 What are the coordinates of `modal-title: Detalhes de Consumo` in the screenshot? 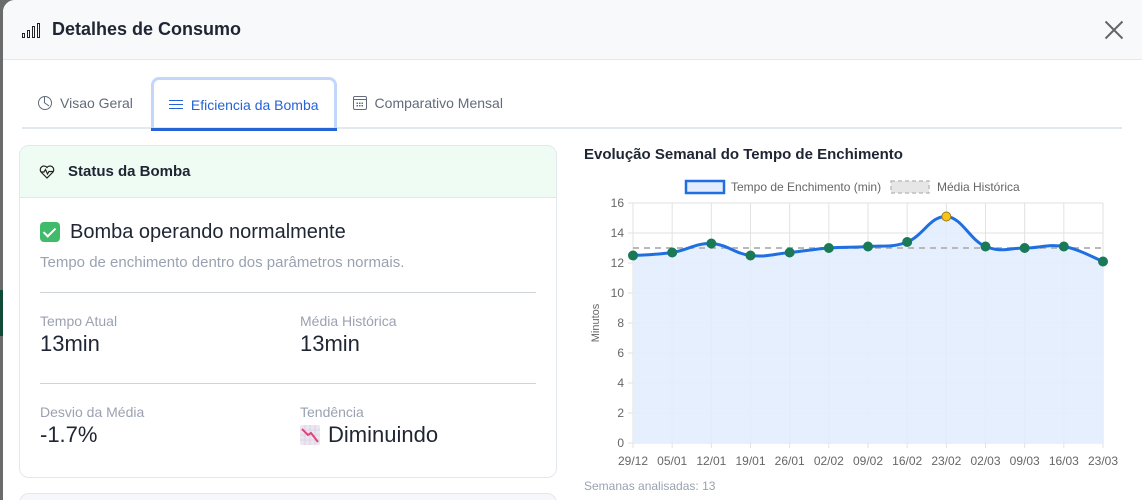 It's located at (147, 29).